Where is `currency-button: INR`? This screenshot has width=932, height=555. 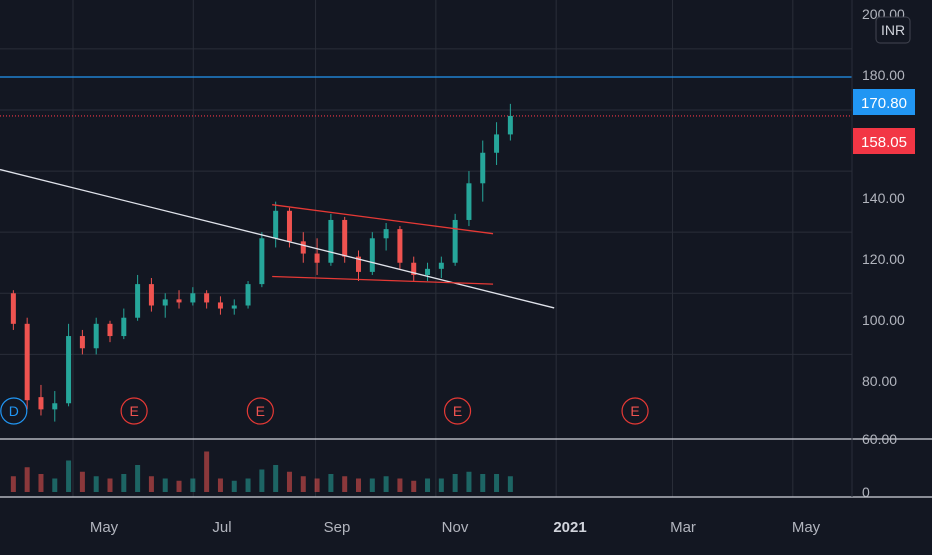
currency-button: INR is located at coordinates (893, 30).